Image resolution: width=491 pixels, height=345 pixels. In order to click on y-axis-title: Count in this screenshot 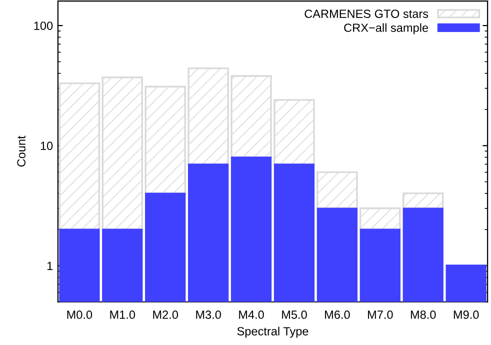, I will do `click(21, 151)`.